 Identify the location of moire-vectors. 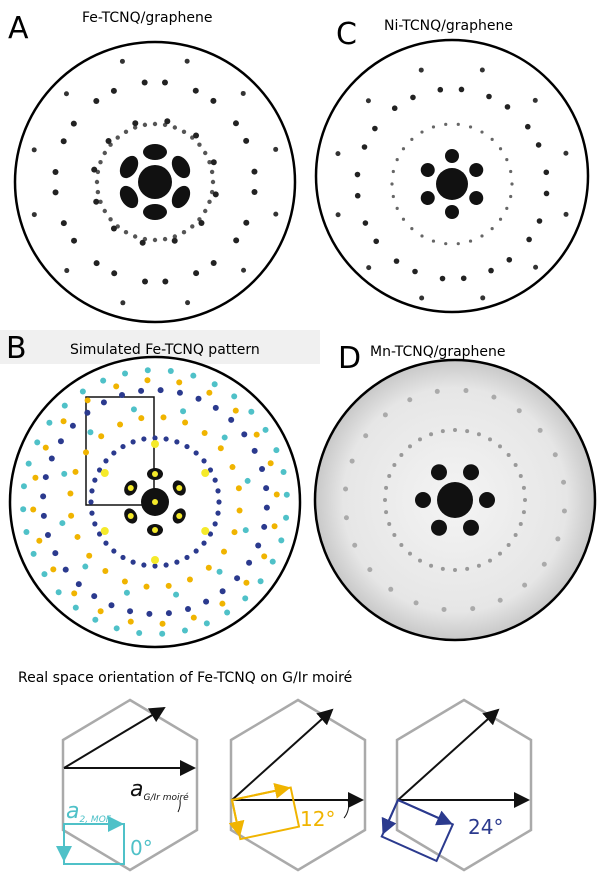
(296, 757).